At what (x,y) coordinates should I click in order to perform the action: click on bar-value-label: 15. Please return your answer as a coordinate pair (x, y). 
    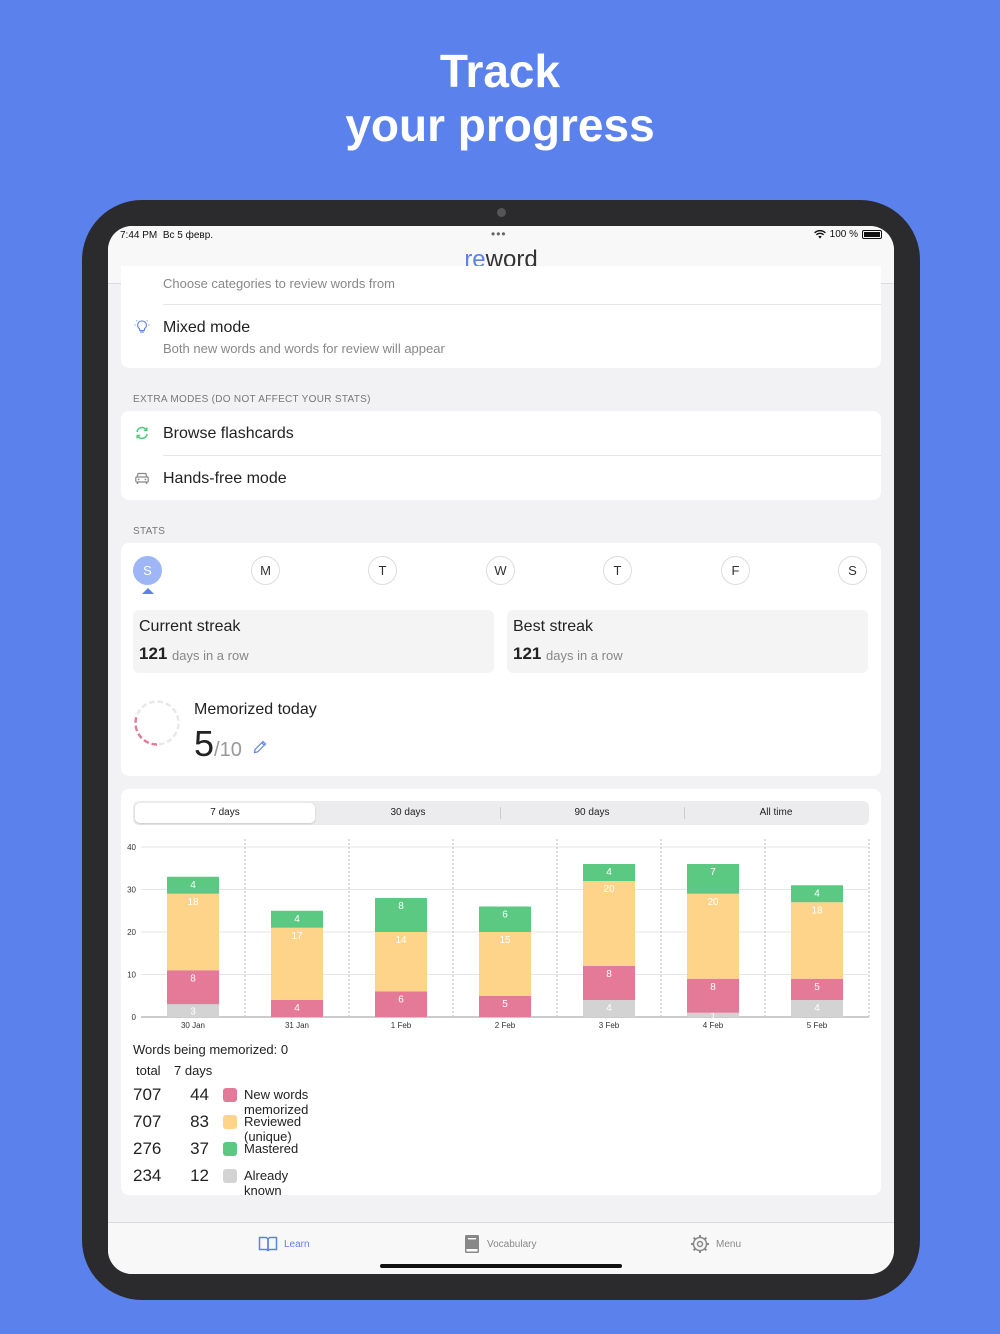
    Looking at the image, I should click on (505, 940).